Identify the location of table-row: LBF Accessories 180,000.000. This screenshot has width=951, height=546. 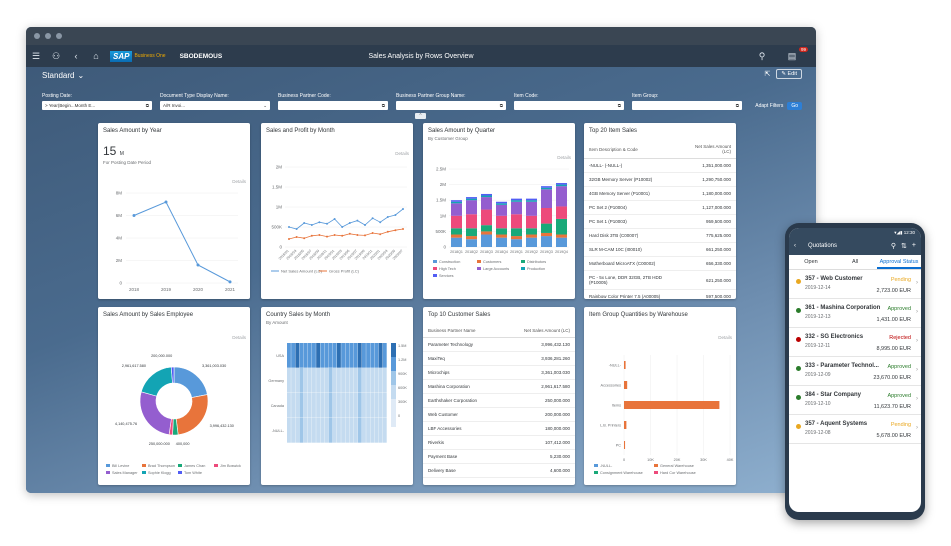
(499, 428).